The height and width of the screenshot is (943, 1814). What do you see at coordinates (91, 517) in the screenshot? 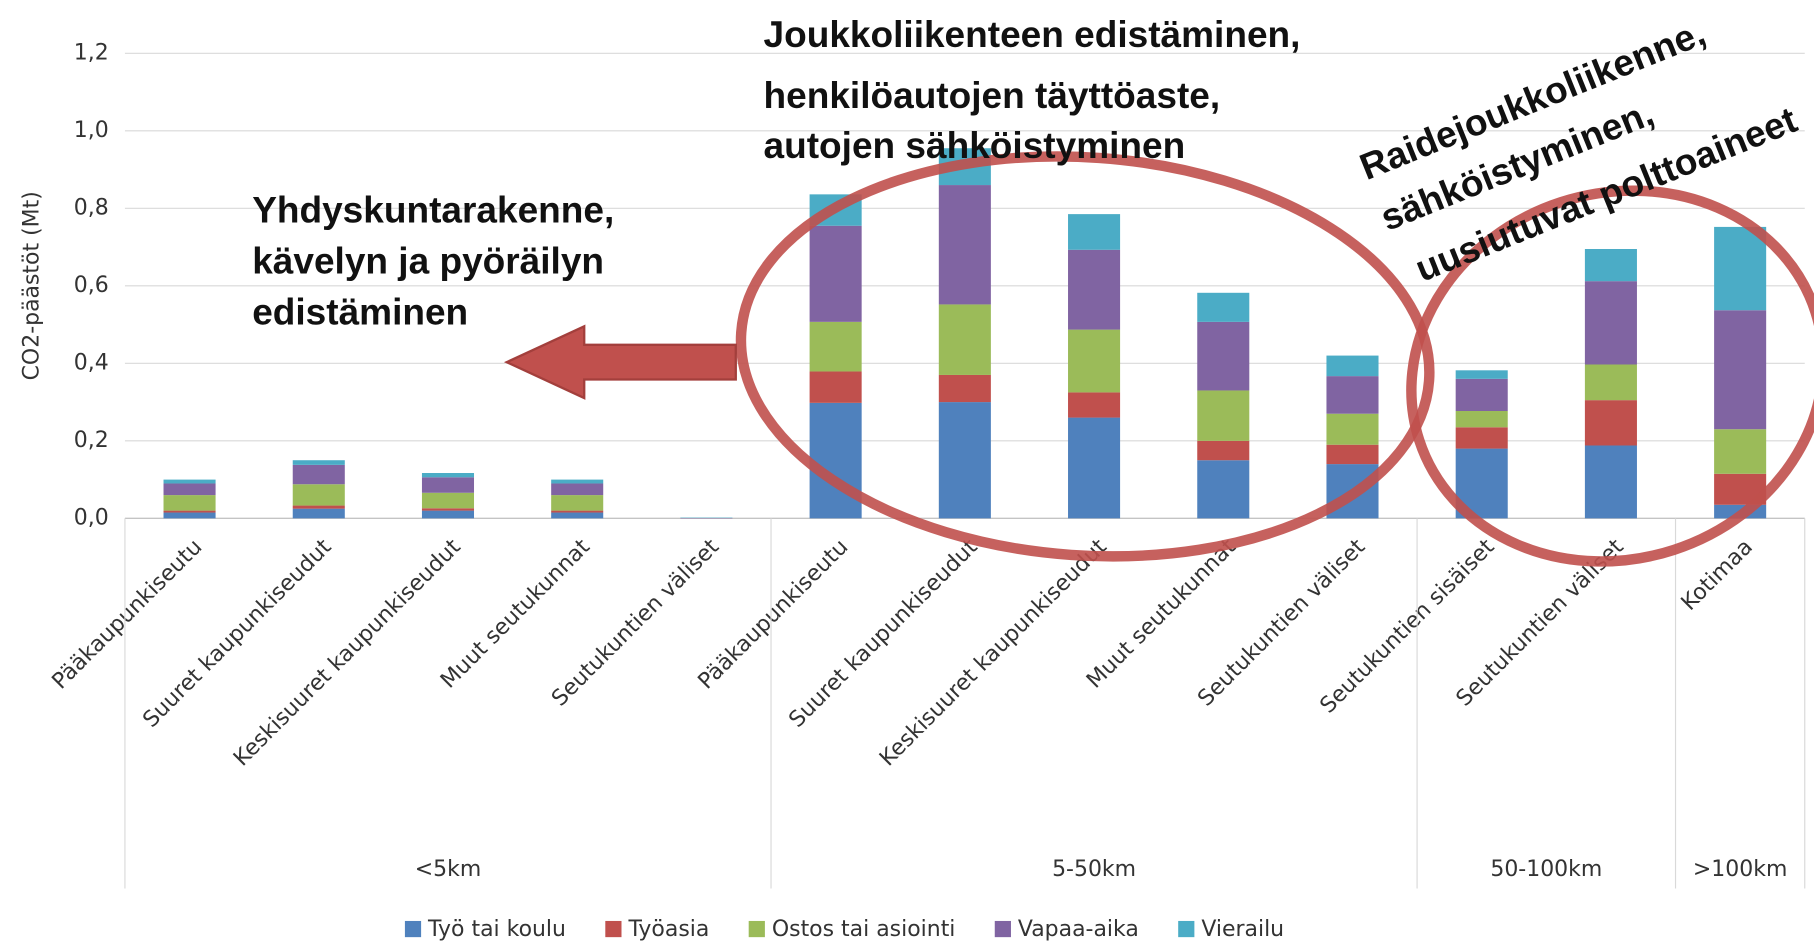
I see `y-tick-label: 0,0` at bounding box center [91, 517].